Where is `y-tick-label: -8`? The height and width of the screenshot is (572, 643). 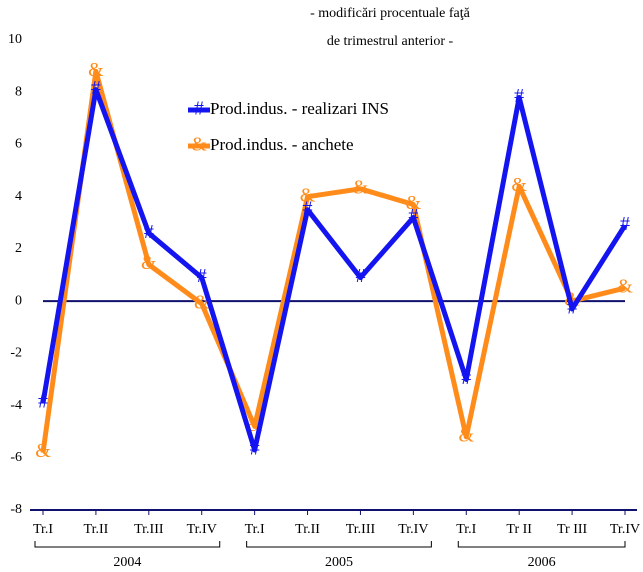
y-tick-label: -8 is located at coordinates (16, 509).